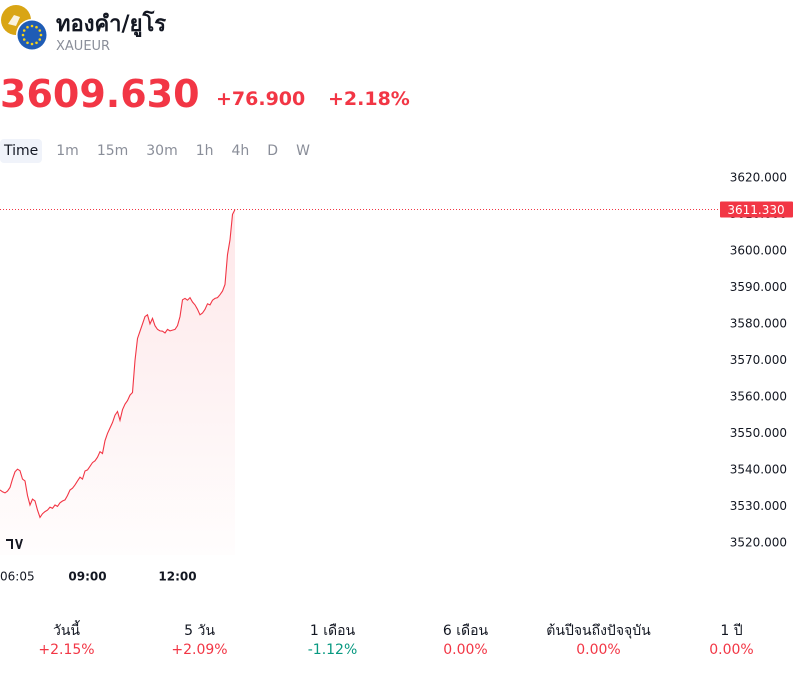 Image resolution: width=800 pixels, height=673 pixels. Describe the element at coordinates (758, 396) in the screenshot. I see `y-tick-label: 3560.000` at that location.